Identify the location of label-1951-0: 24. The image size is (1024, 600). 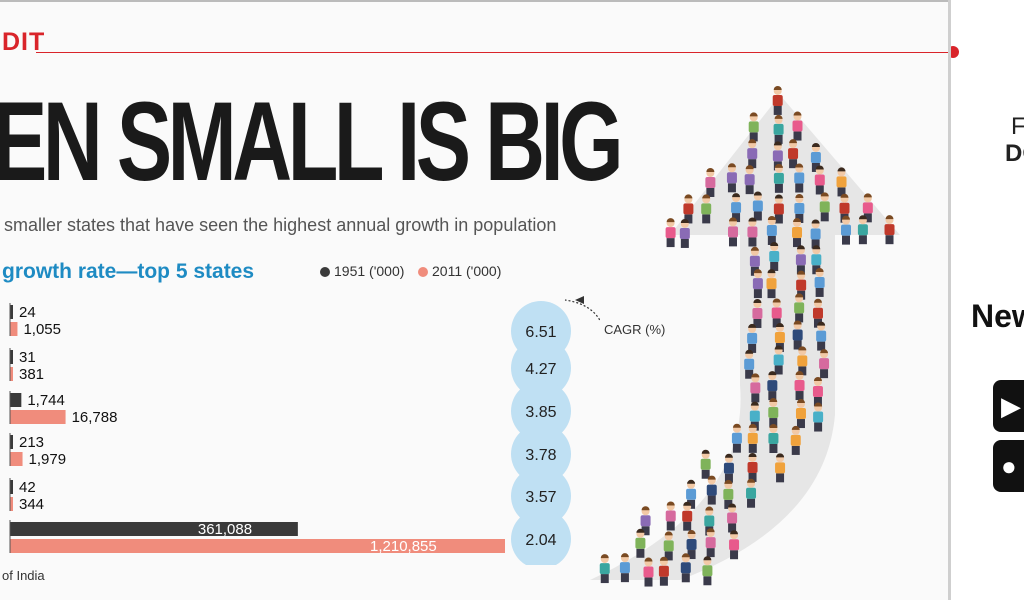
(27, 312).